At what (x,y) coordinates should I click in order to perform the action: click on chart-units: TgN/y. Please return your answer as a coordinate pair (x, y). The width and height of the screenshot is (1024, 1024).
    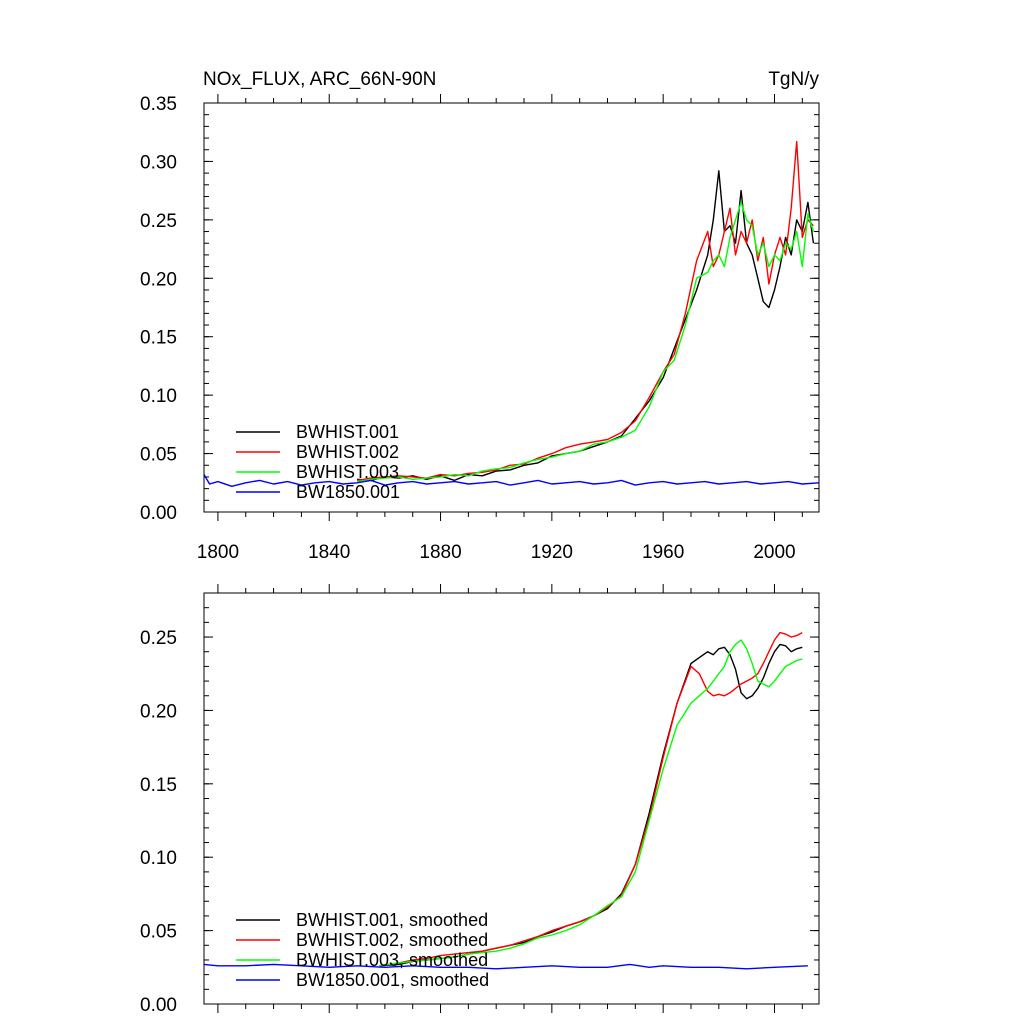
    Looking at the image, I should click on (793, 79).